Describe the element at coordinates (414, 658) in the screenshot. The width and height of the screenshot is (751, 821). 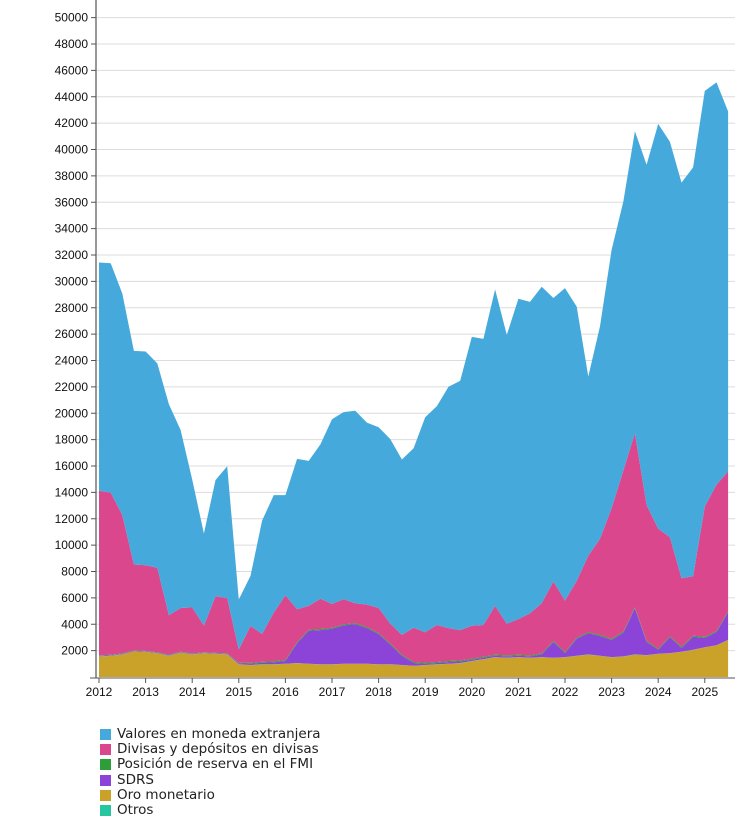
I see `area-oro-monetario` at that location.